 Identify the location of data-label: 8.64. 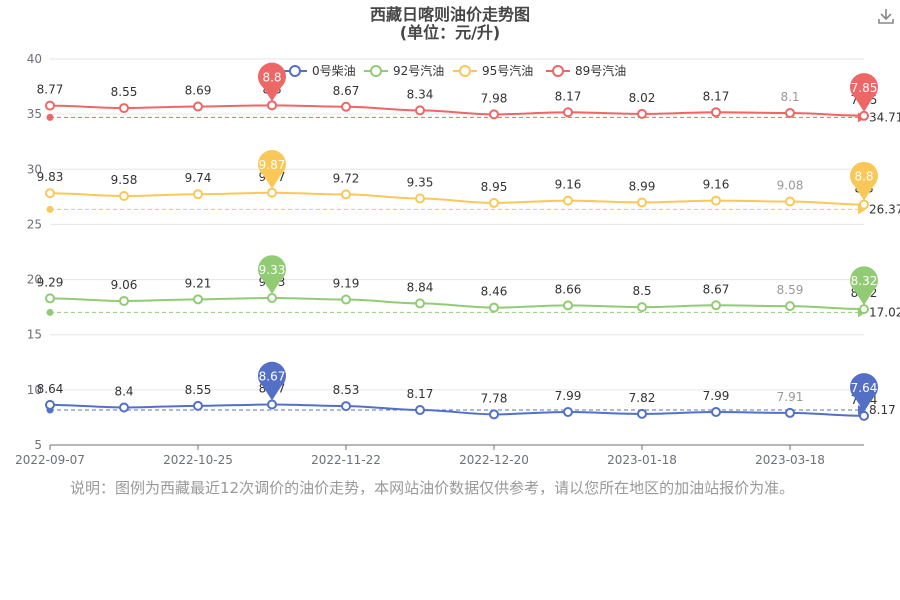
(50, 389).